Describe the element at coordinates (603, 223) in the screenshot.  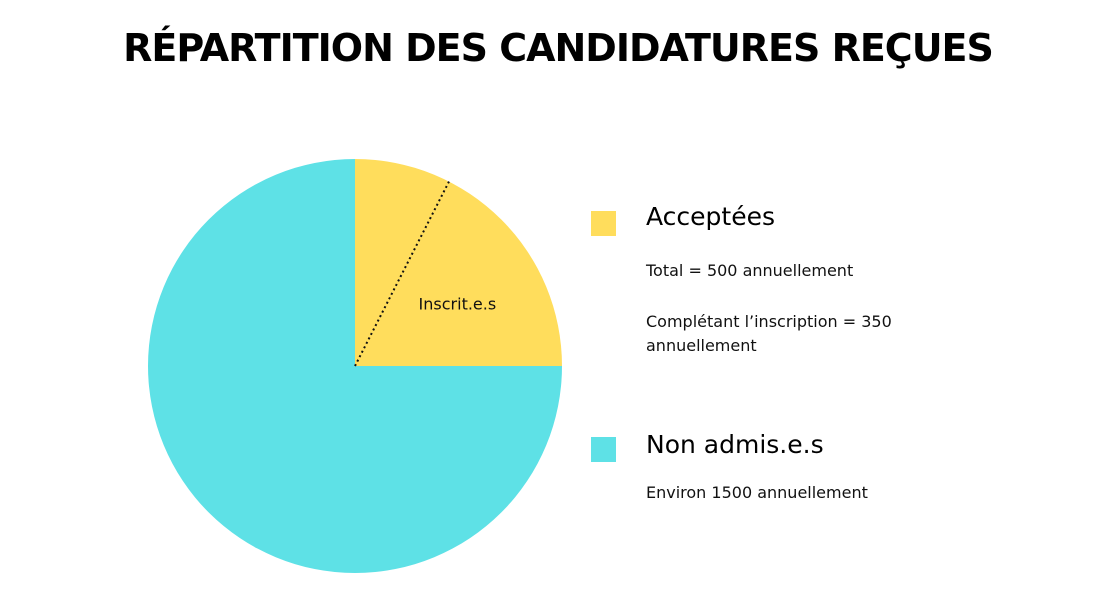
I see `legend-swatch-acceptees` at that location.